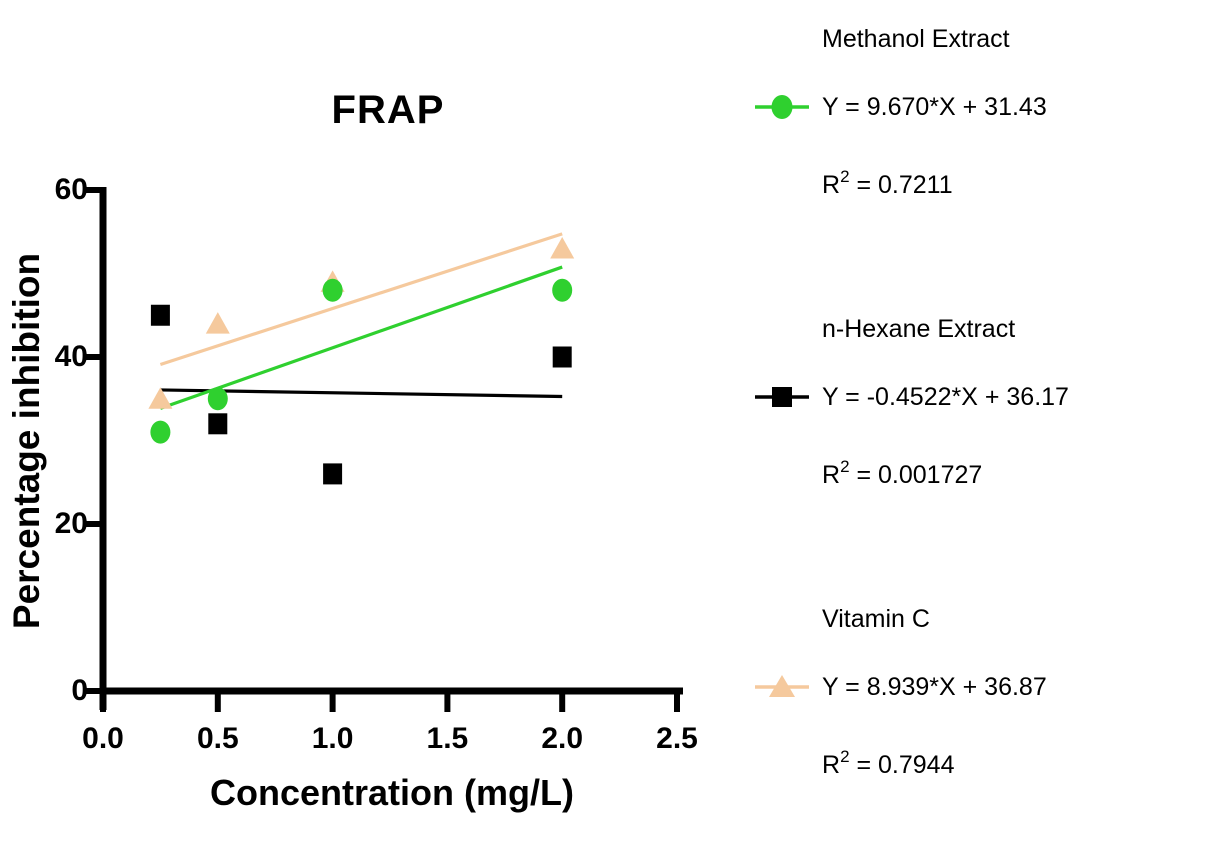 This screenshot has height=847, width=1215. Describe the element at coordinates (388, 110) in the screenshot. I see `chart-title: FRAP` at that location.